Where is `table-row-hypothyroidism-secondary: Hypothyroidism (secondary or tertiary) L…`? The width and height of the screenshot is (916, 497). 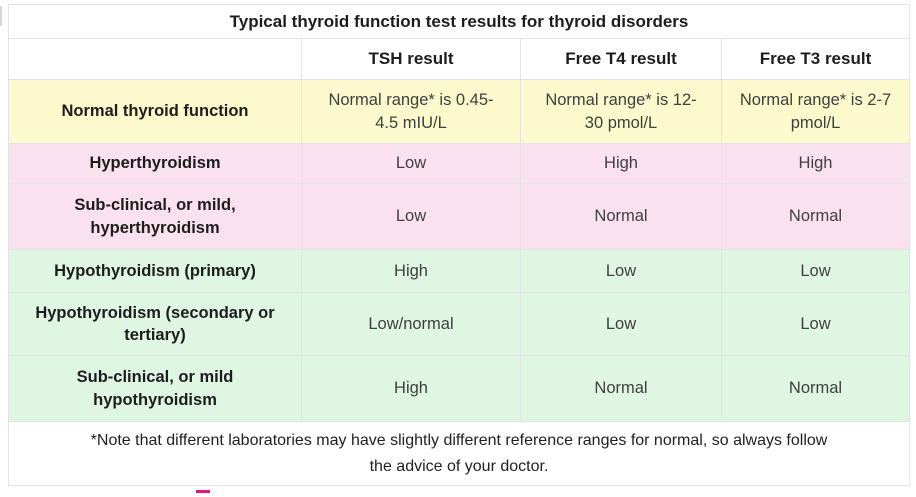 table-row-hypothyroidism-secondary: Hypothyroidism (secondary or tertiary) L… is located at coordinates (459, 324).